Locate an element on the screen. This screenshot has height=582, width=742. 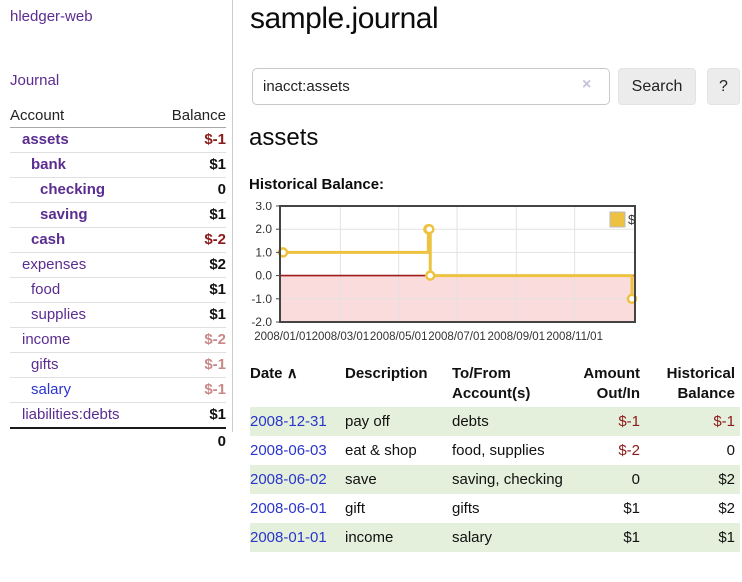
register-row: 2008-06-03 eat & shop food, supplies $-2 0 is located at coordinates (495, 450).